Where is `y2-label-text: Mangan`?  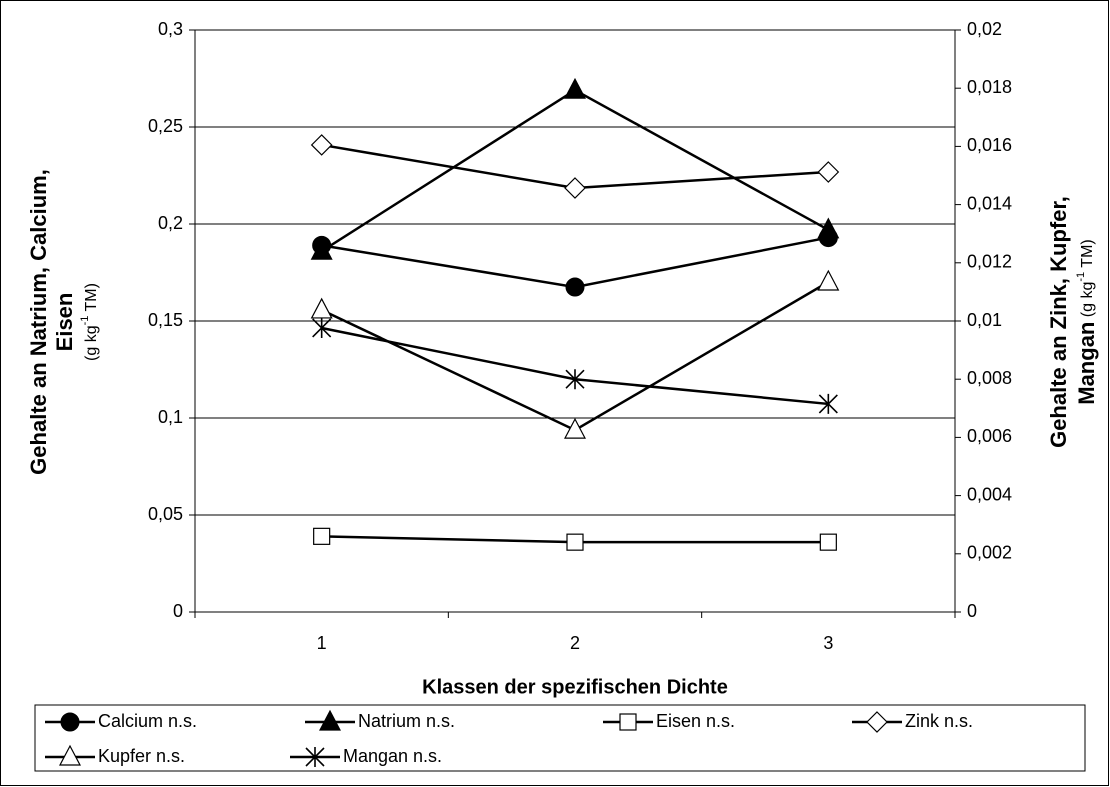
y2-label-text: Mangan is located at coordinates (1086, 363).